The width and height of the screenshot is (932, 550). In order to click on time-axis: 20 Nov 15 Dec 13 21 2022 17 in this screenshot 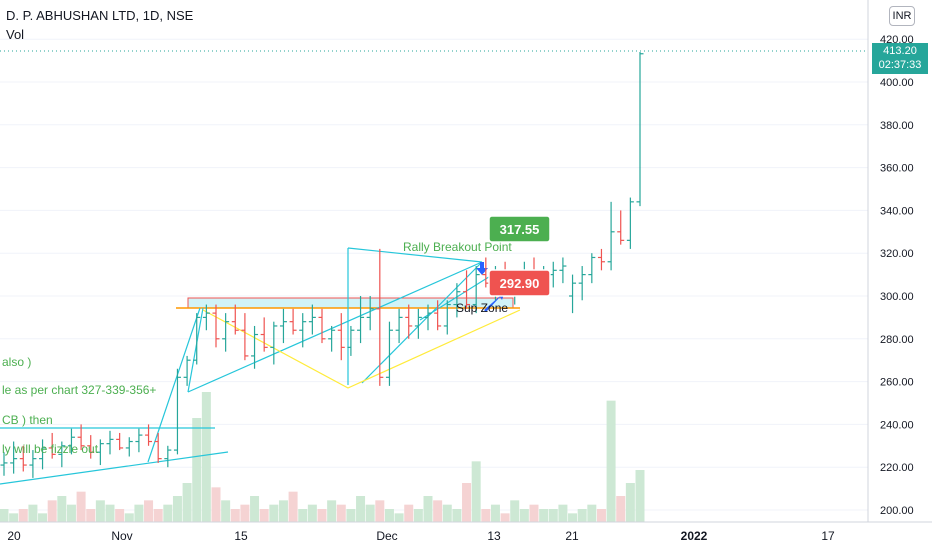, I will do `click(466, 532)`.